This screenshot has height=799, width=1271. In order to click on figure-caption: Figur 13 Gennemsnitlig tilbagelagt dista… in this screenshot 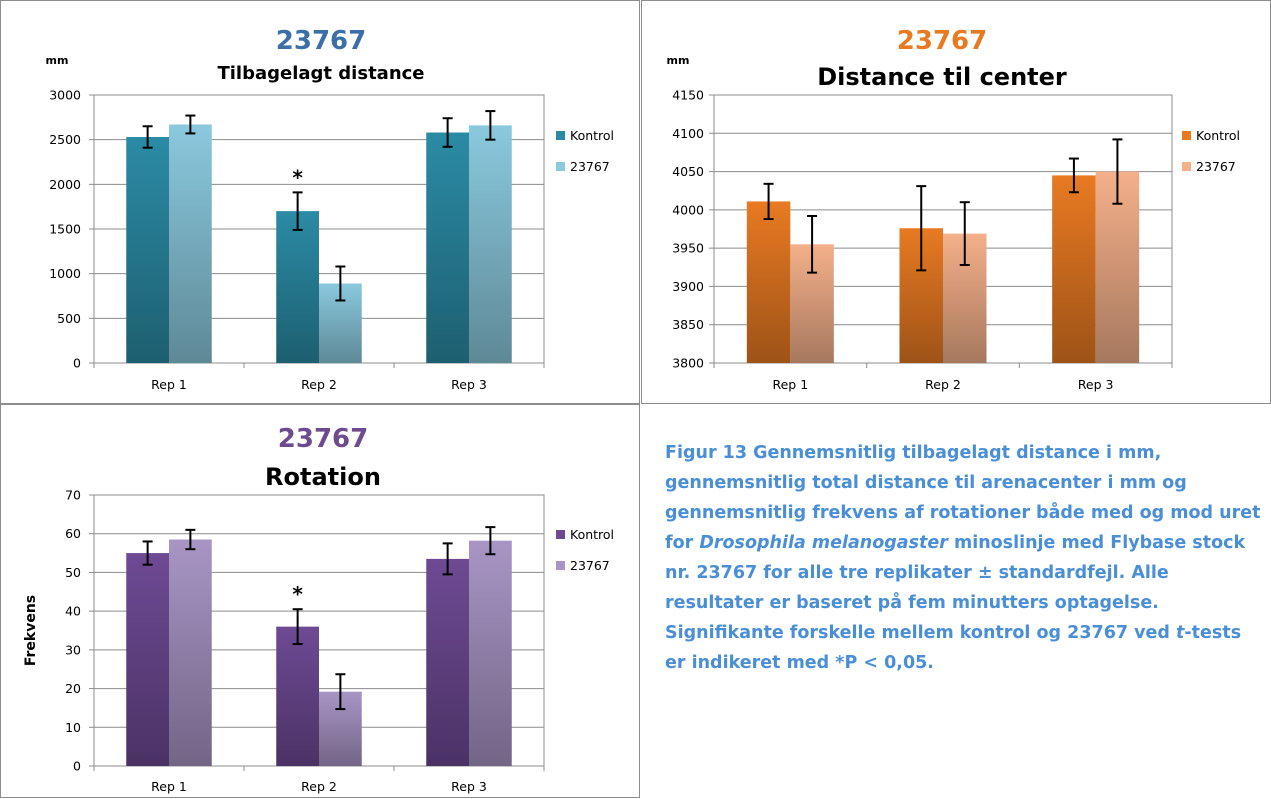, I will do `click(965, 558)`.